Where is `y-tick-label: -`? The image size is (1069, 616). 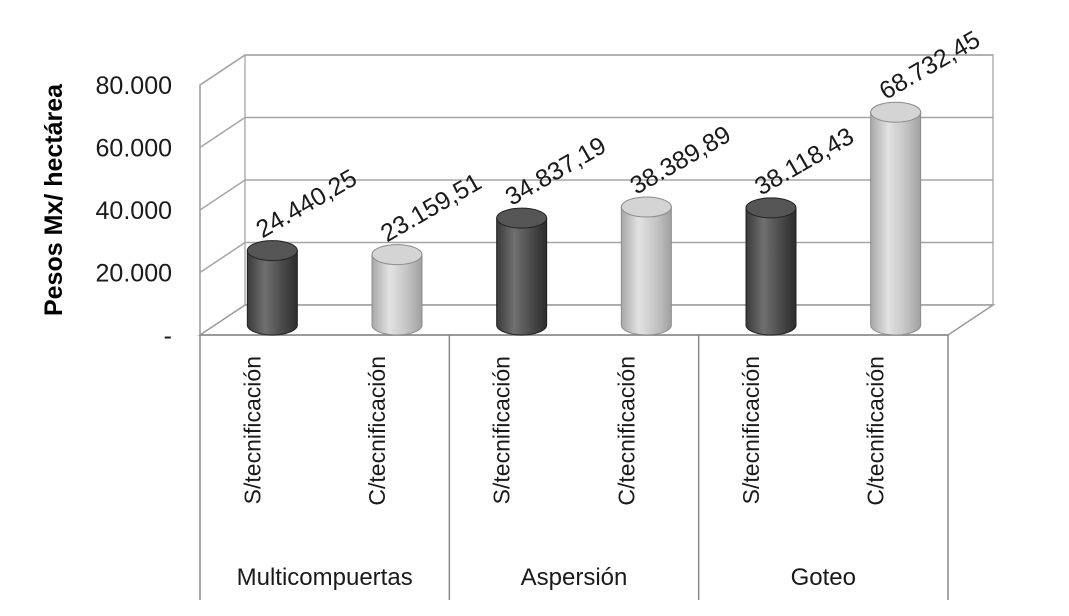 y-tick-label: - is located at coordinates (168, 336).